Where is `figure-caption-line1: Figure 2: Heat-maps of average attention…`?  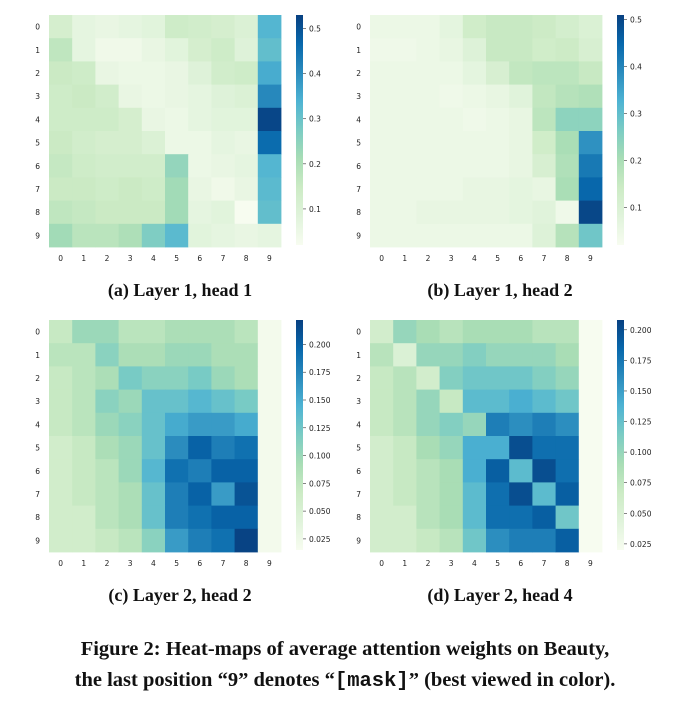
figure-caption-line1: Figure 2: Heat-maps of average attention… is located at coordinates (345, 649).